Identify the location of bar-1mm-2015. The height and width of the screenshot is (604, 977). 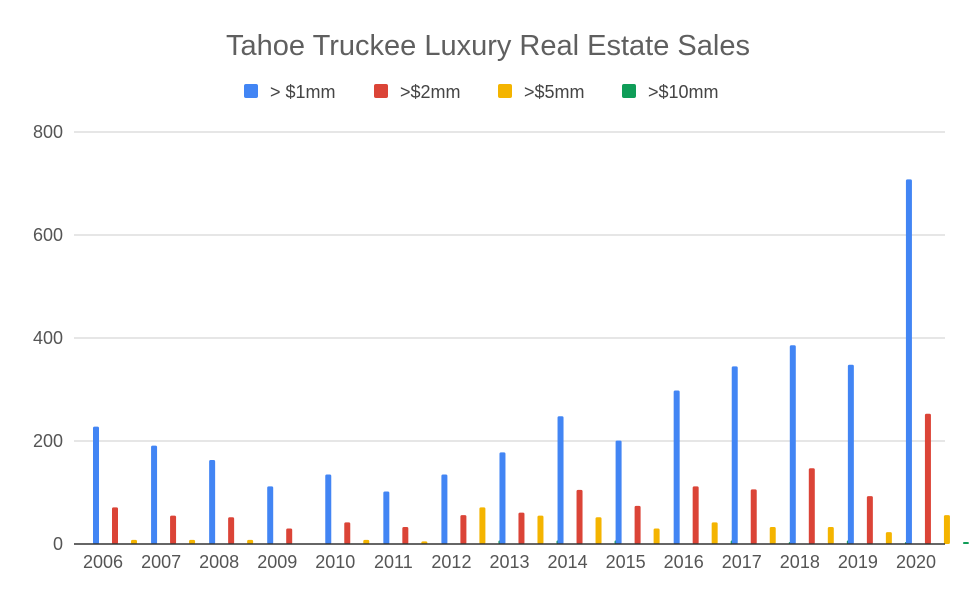
(618, 492).